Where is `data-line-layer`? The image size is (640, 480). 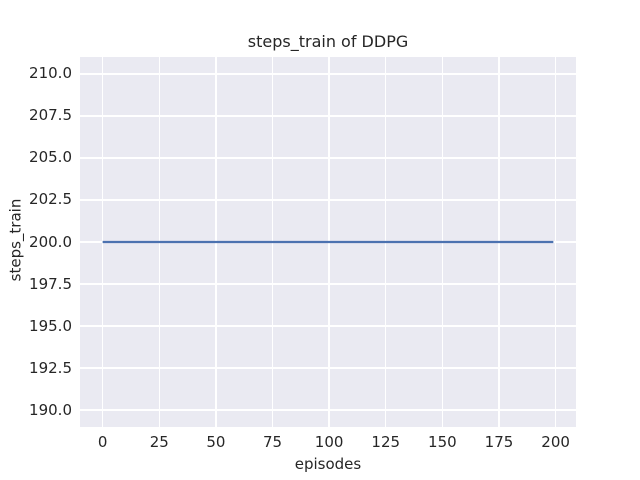
data-line-layer is located at coordinates (328, 242).